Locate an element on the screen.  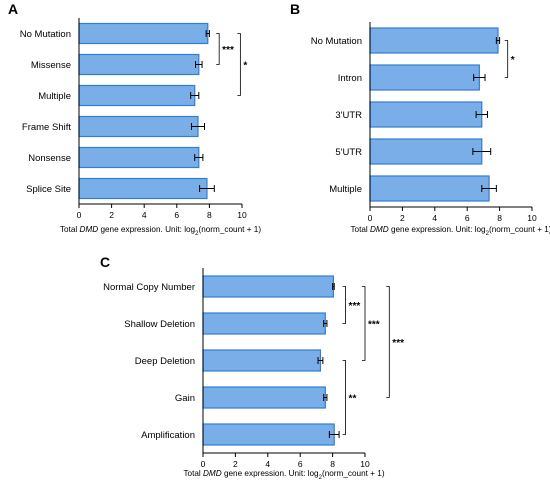
category-label: Deep Deletion is located at coordinates (165, 361).